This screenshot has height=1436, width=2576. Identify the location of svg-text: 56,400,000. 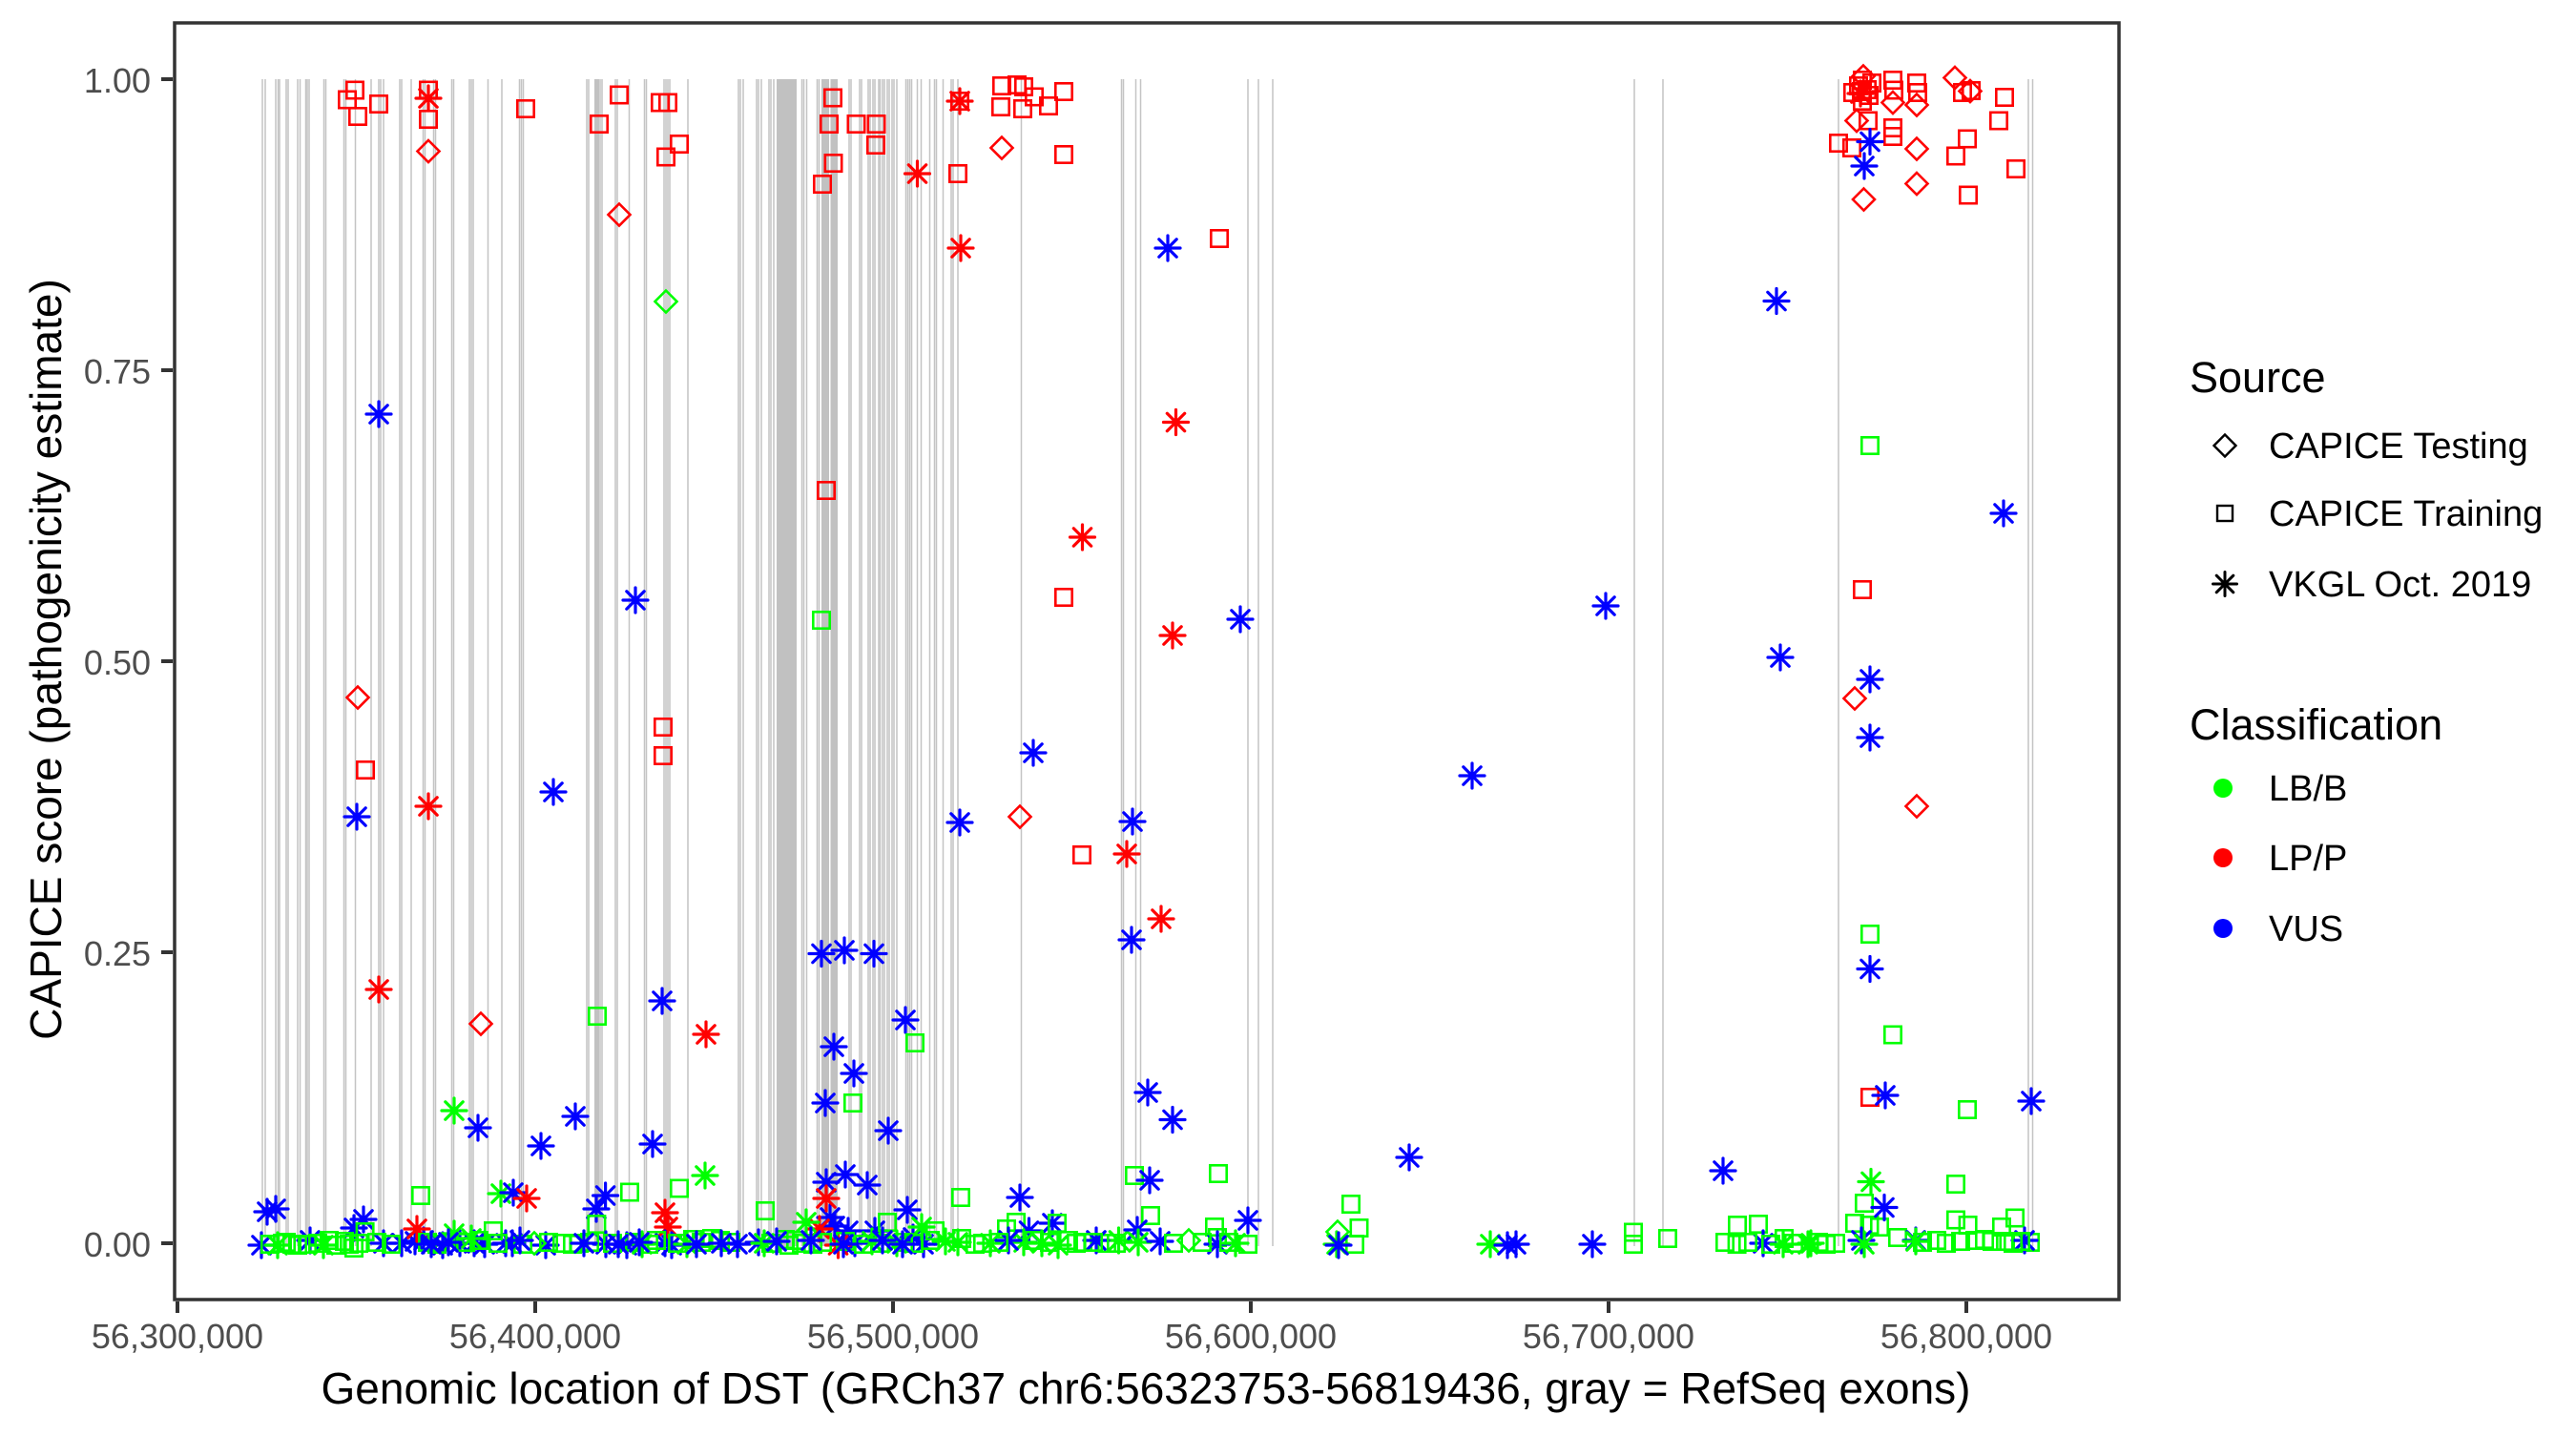
(535, 1336).